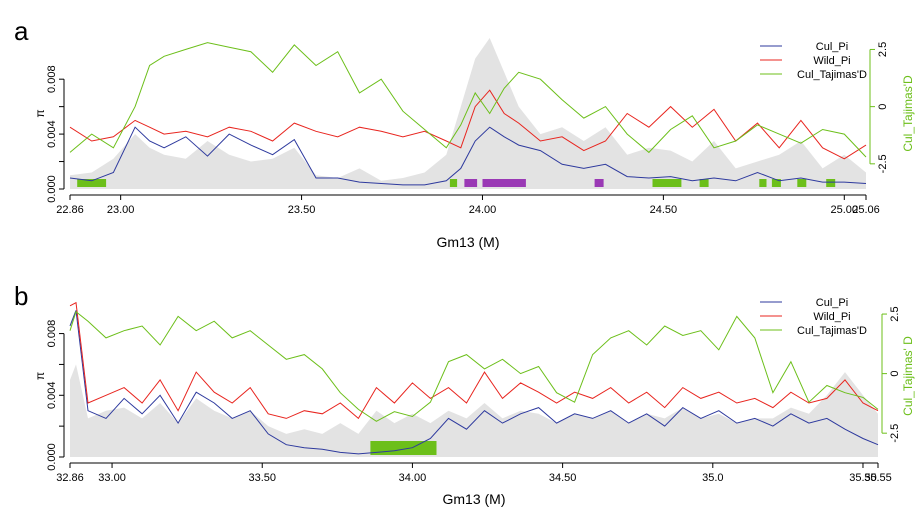  What do you see at coordinates (483, 210) in the screenshot?
I see `x-tick-label: 24.00` at bounding box center [483, 210].